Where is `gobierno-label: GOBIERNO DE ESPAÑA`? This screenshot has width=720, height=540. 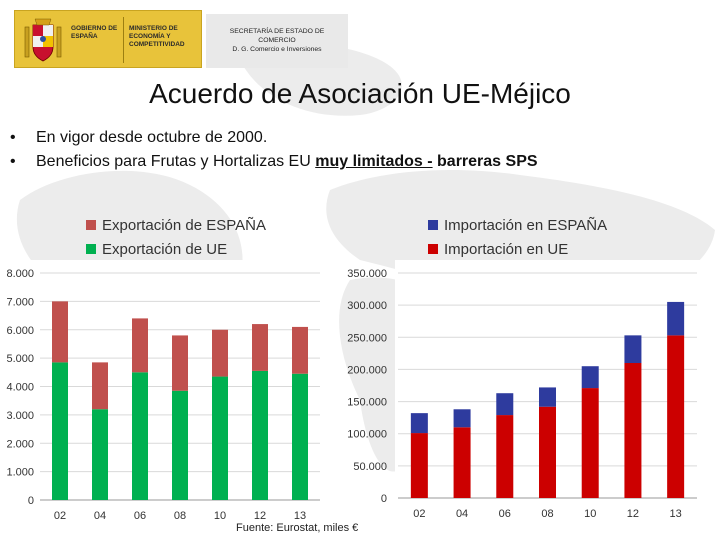 gobierno-label: GOBIERNO DE ESPAÑA is located at coordinates (94, 32).